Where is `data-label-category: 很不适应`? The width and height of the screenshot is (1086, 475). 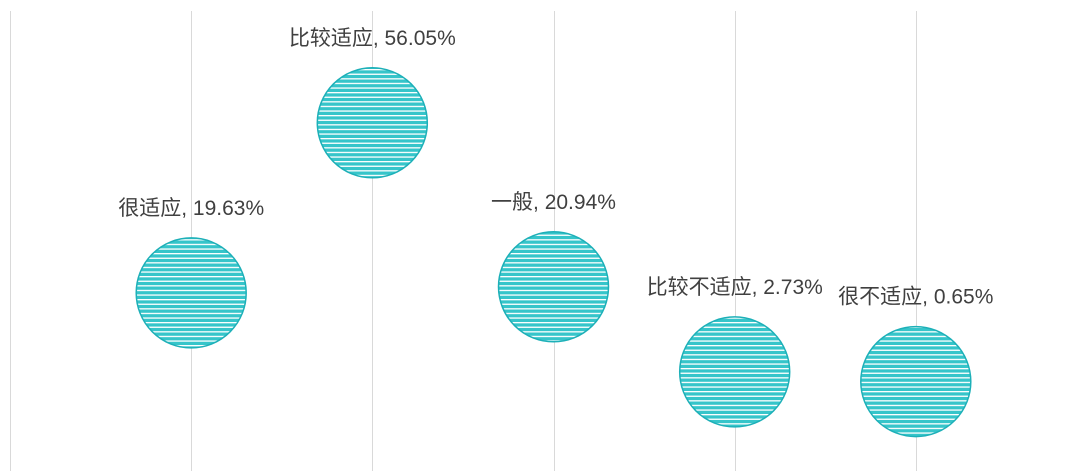
data-label-category: 很不适应 is located at coordinates (880, 297).